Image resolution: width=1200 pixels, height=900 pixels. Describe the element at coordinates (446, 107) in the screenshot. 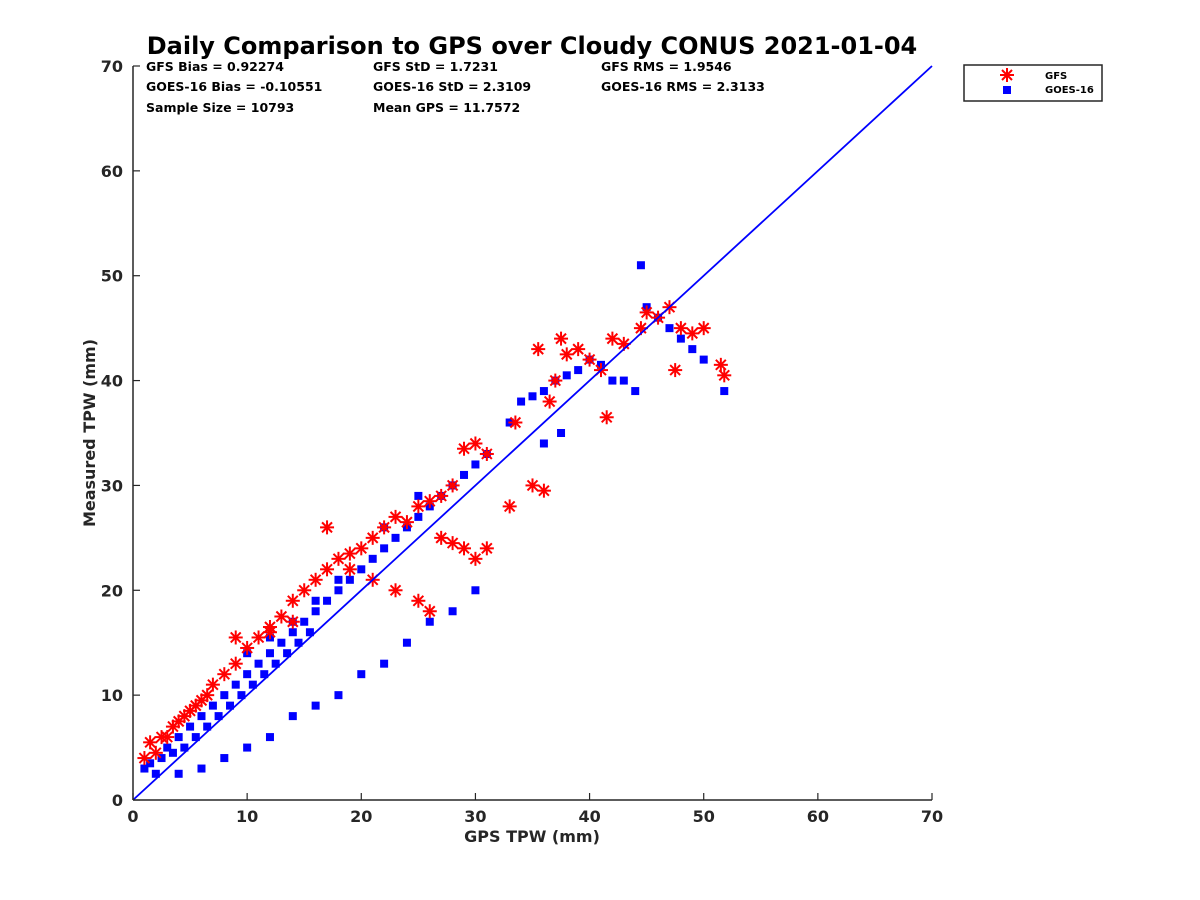

I see `stat-text: Mean GPS = 11.7572` at that location.